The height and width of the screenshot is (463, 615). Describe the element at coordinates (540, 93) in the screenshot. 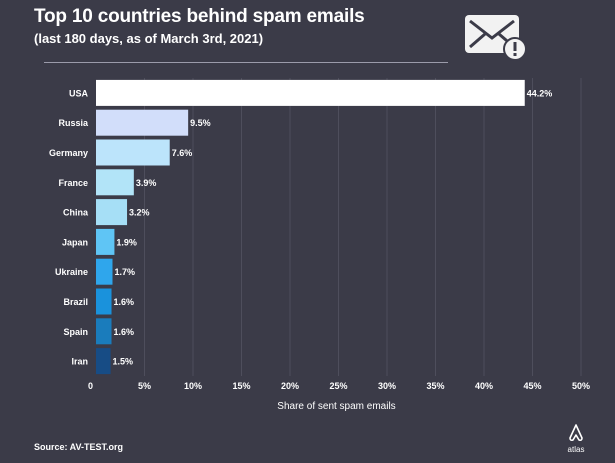

I see `value-label: 44.2%` at that location.